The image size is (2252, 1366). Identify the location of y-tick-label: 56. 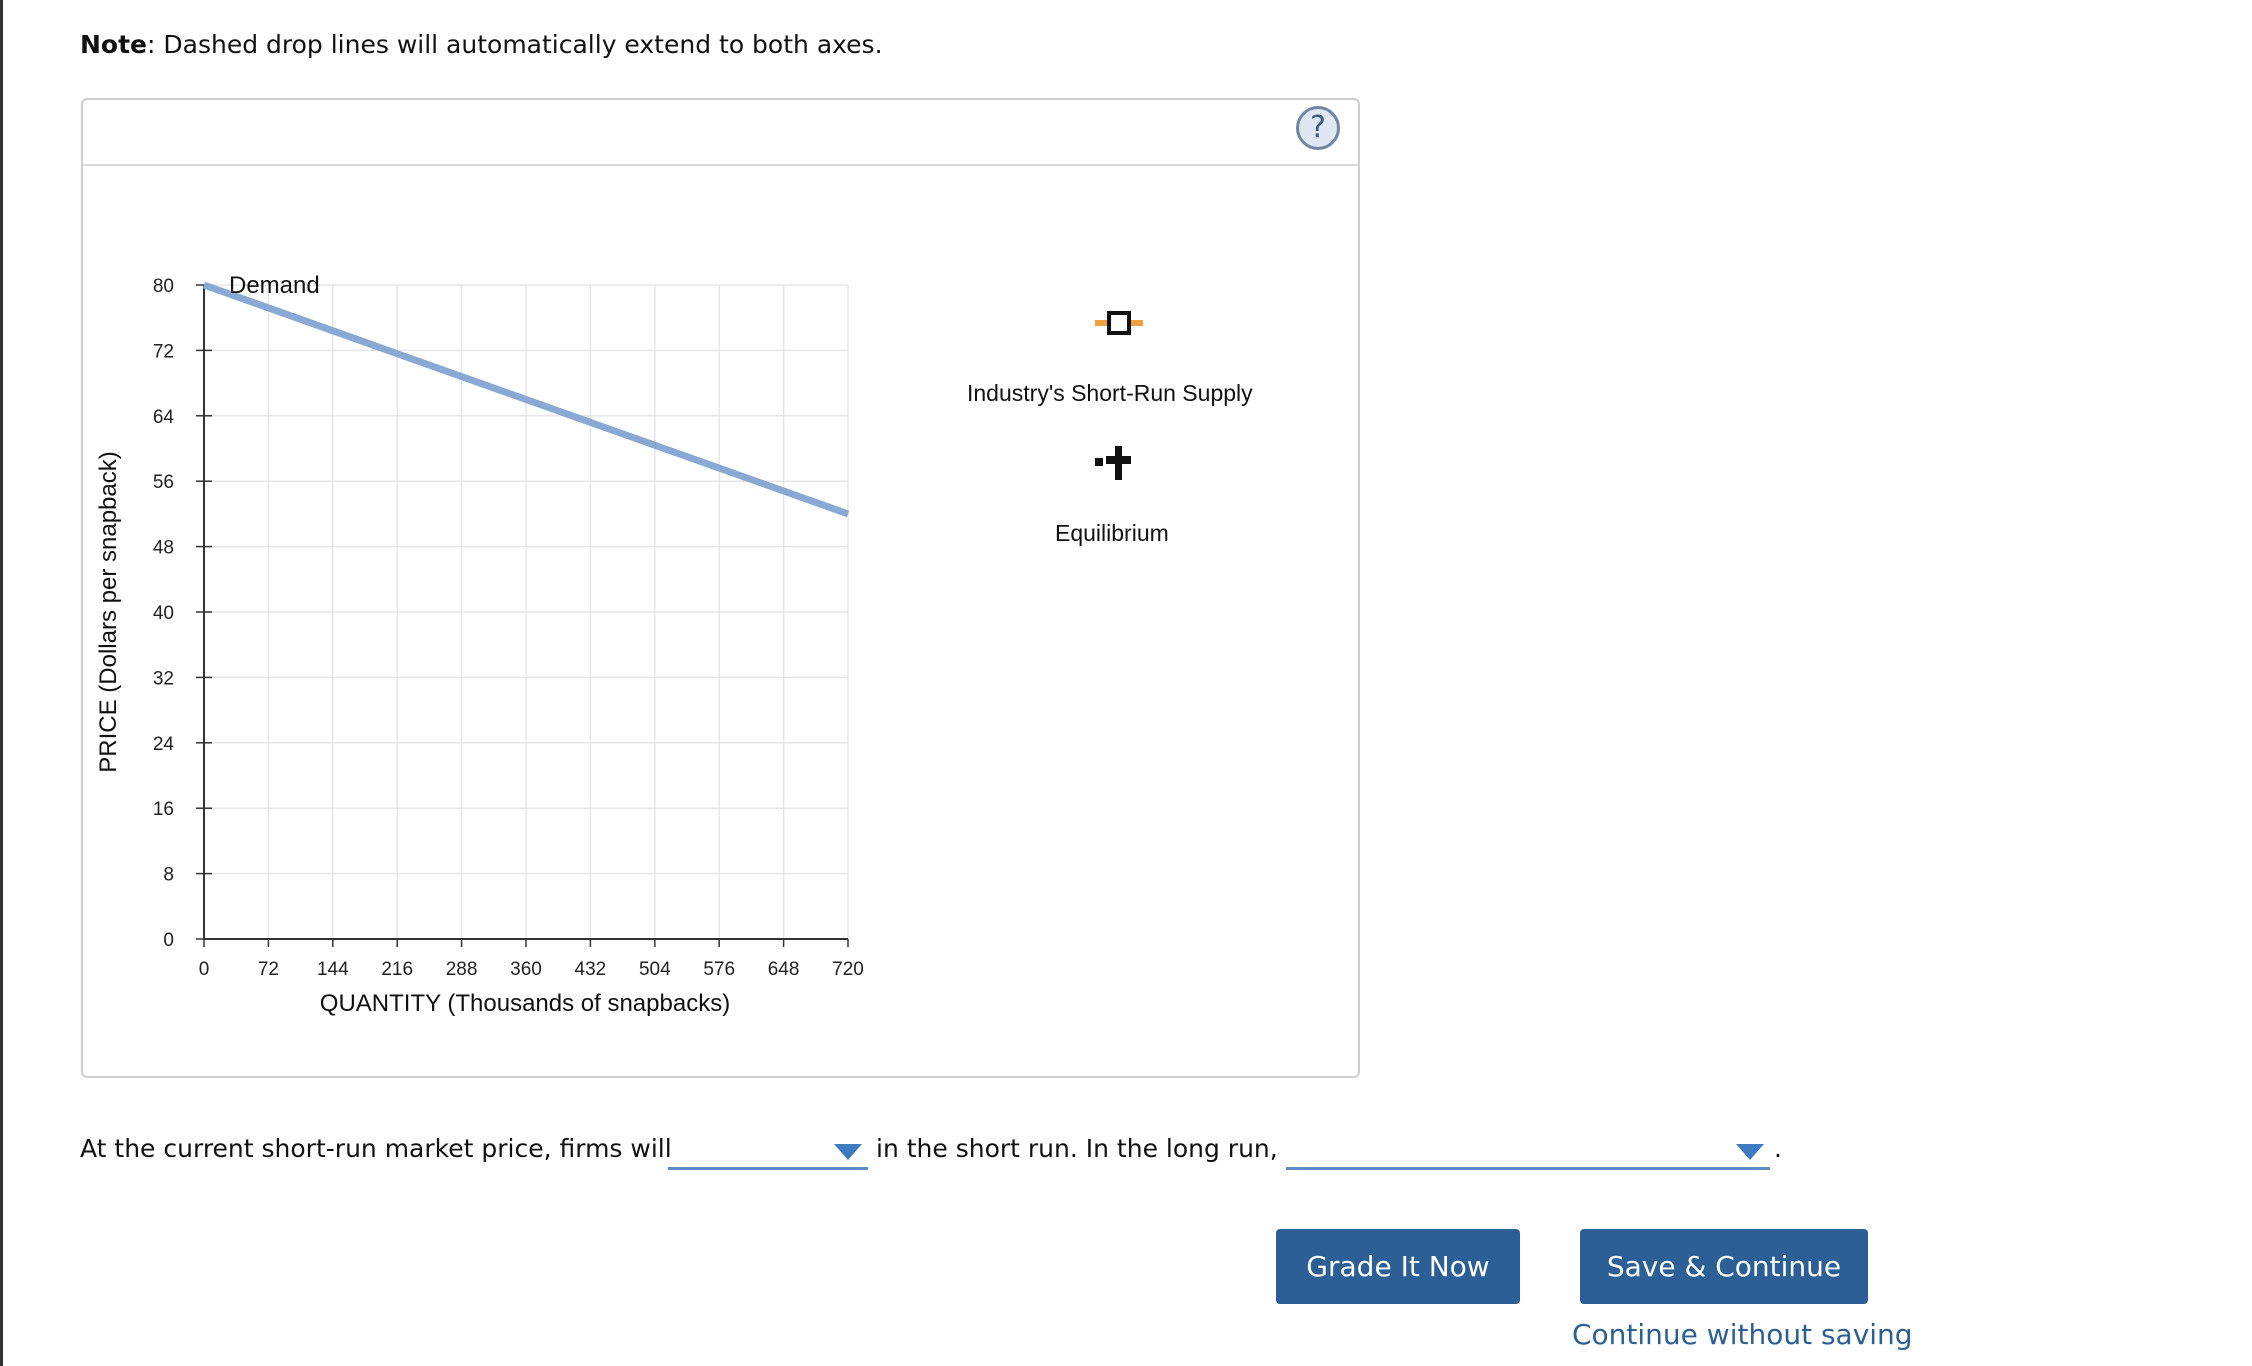
(163, 482).